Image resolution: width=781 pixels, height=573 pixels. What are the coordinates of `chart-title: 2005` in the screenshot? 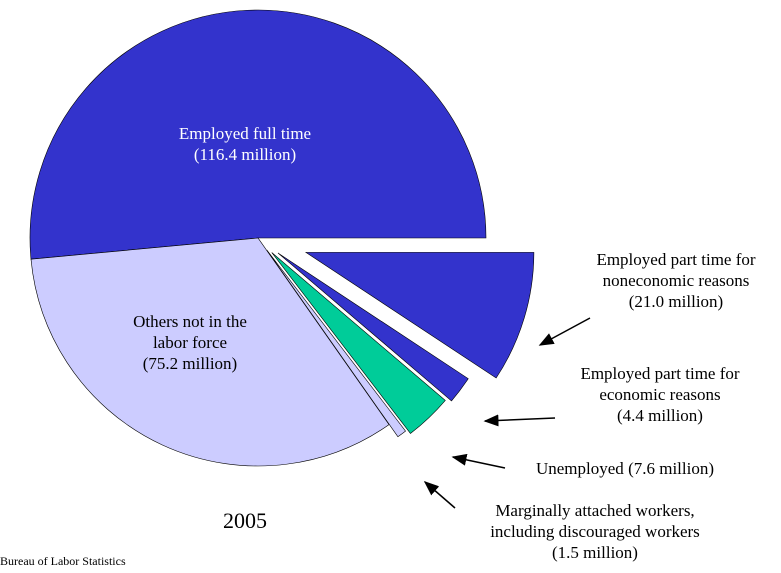 It's located at (245, 520).